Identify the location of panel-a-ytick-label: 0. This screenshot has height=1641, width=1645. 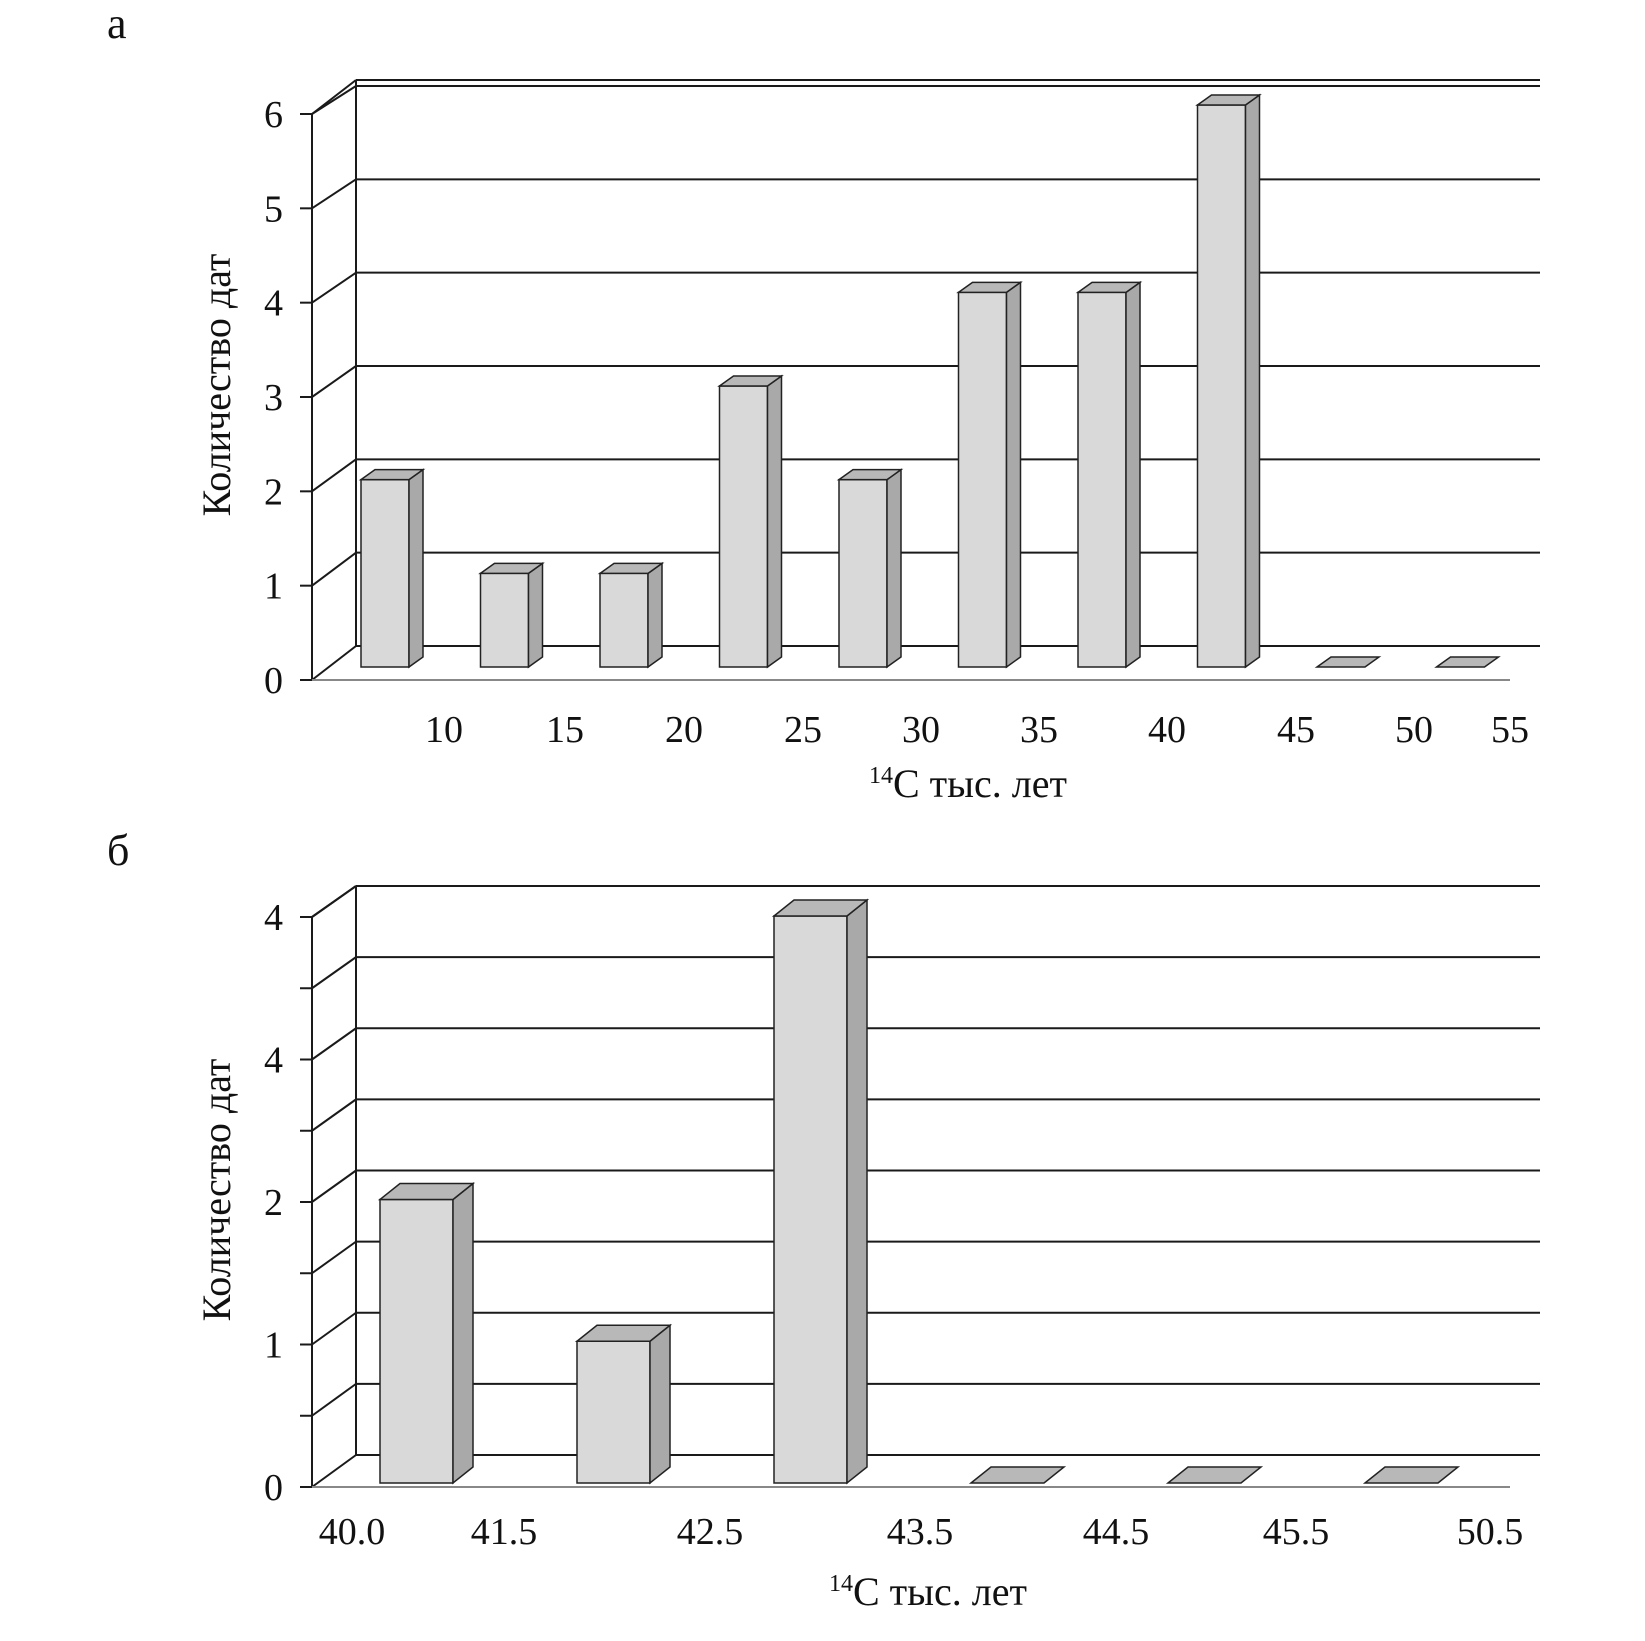
(273, 681).